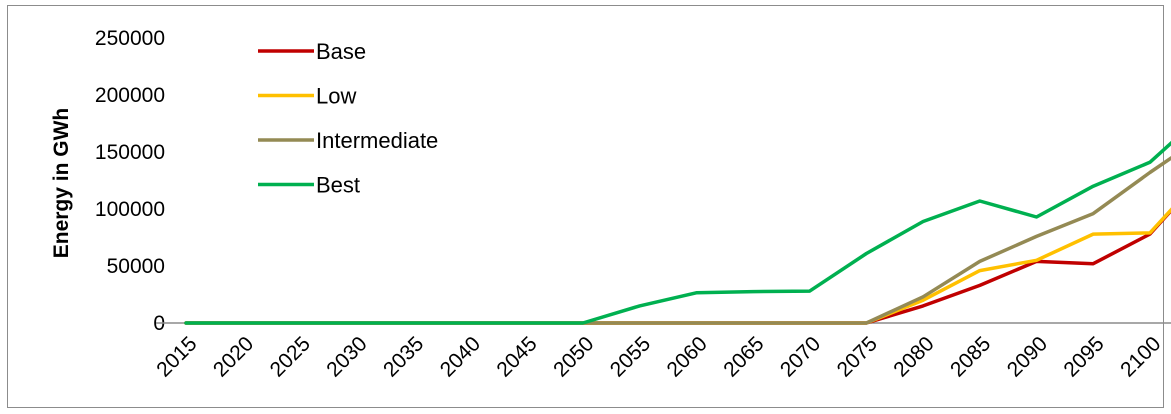 Image resolution: width=1171 pixels, height=414 pixels. Describe the element at coordinates (130, 152) in the screenshot. I see `y-tick-label: 150000` at that location.